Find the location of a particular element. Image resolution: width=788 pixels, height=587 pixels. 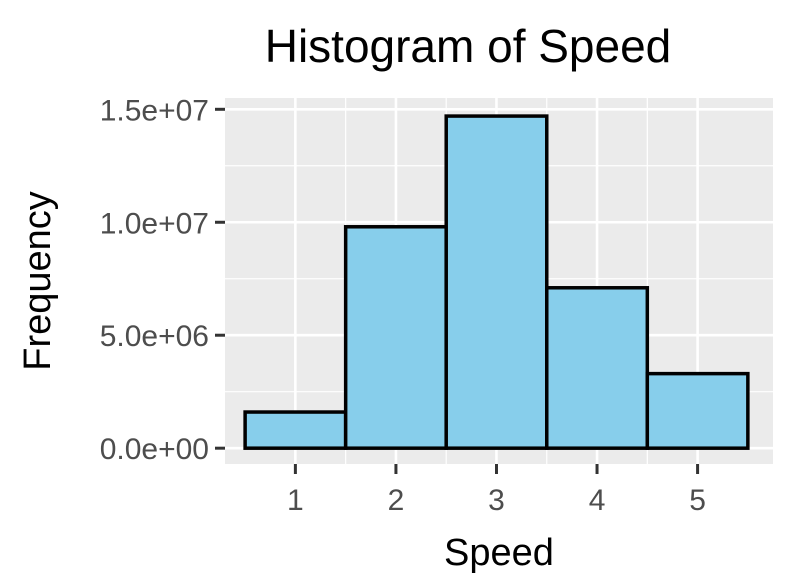

x-tick-label: 5 is located at coordinates (697, 500).